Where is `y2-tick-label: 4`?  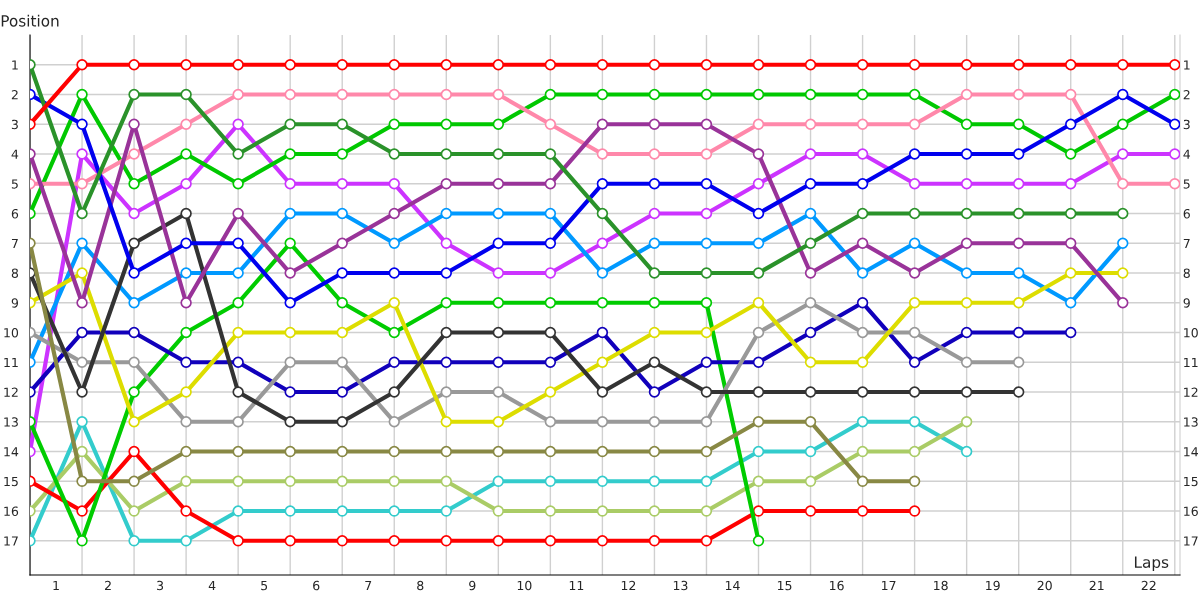 y2-tick-label: 4 is located at coordinates (1187, 154).